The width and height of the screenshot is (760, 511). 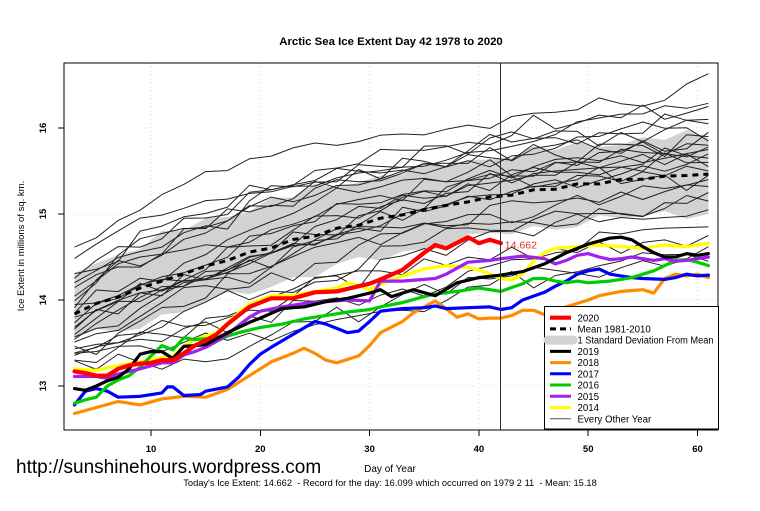 I want to click on svg-text: 2016, so click(x=589, y=386).